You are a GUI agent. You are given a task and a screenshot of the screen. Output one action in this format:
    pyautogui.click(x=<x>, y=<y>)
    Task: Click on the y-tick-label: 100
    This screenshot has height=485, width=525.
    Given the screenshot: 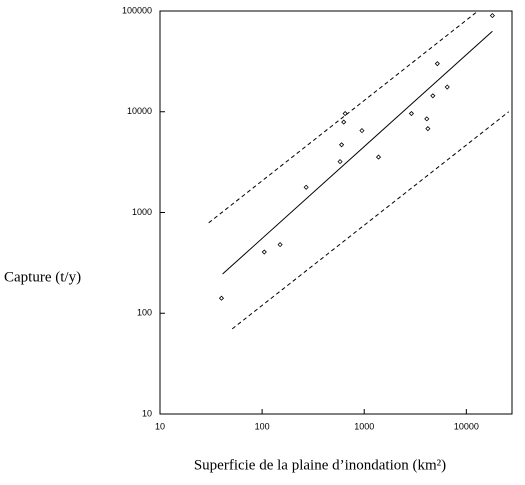 What is the action you would take?
    pyautogui.click(x=144, y=313)
    